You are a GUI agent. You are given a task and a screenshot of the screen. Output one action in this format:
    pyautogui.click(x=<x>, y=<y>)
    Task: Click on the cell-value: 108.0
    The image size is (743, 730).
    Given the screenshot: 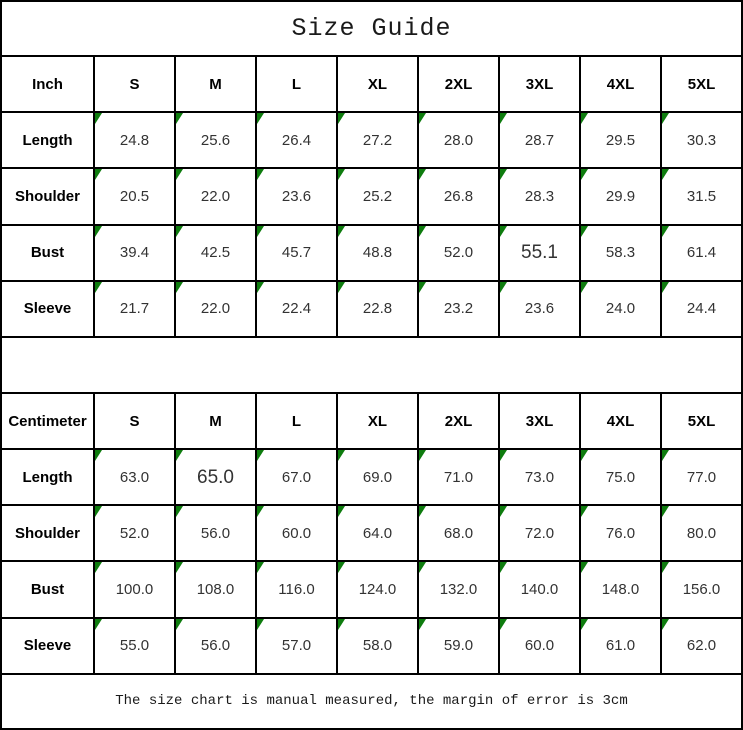 What is the action you would take?
    pyautogui.click(x=215, y=589)
    